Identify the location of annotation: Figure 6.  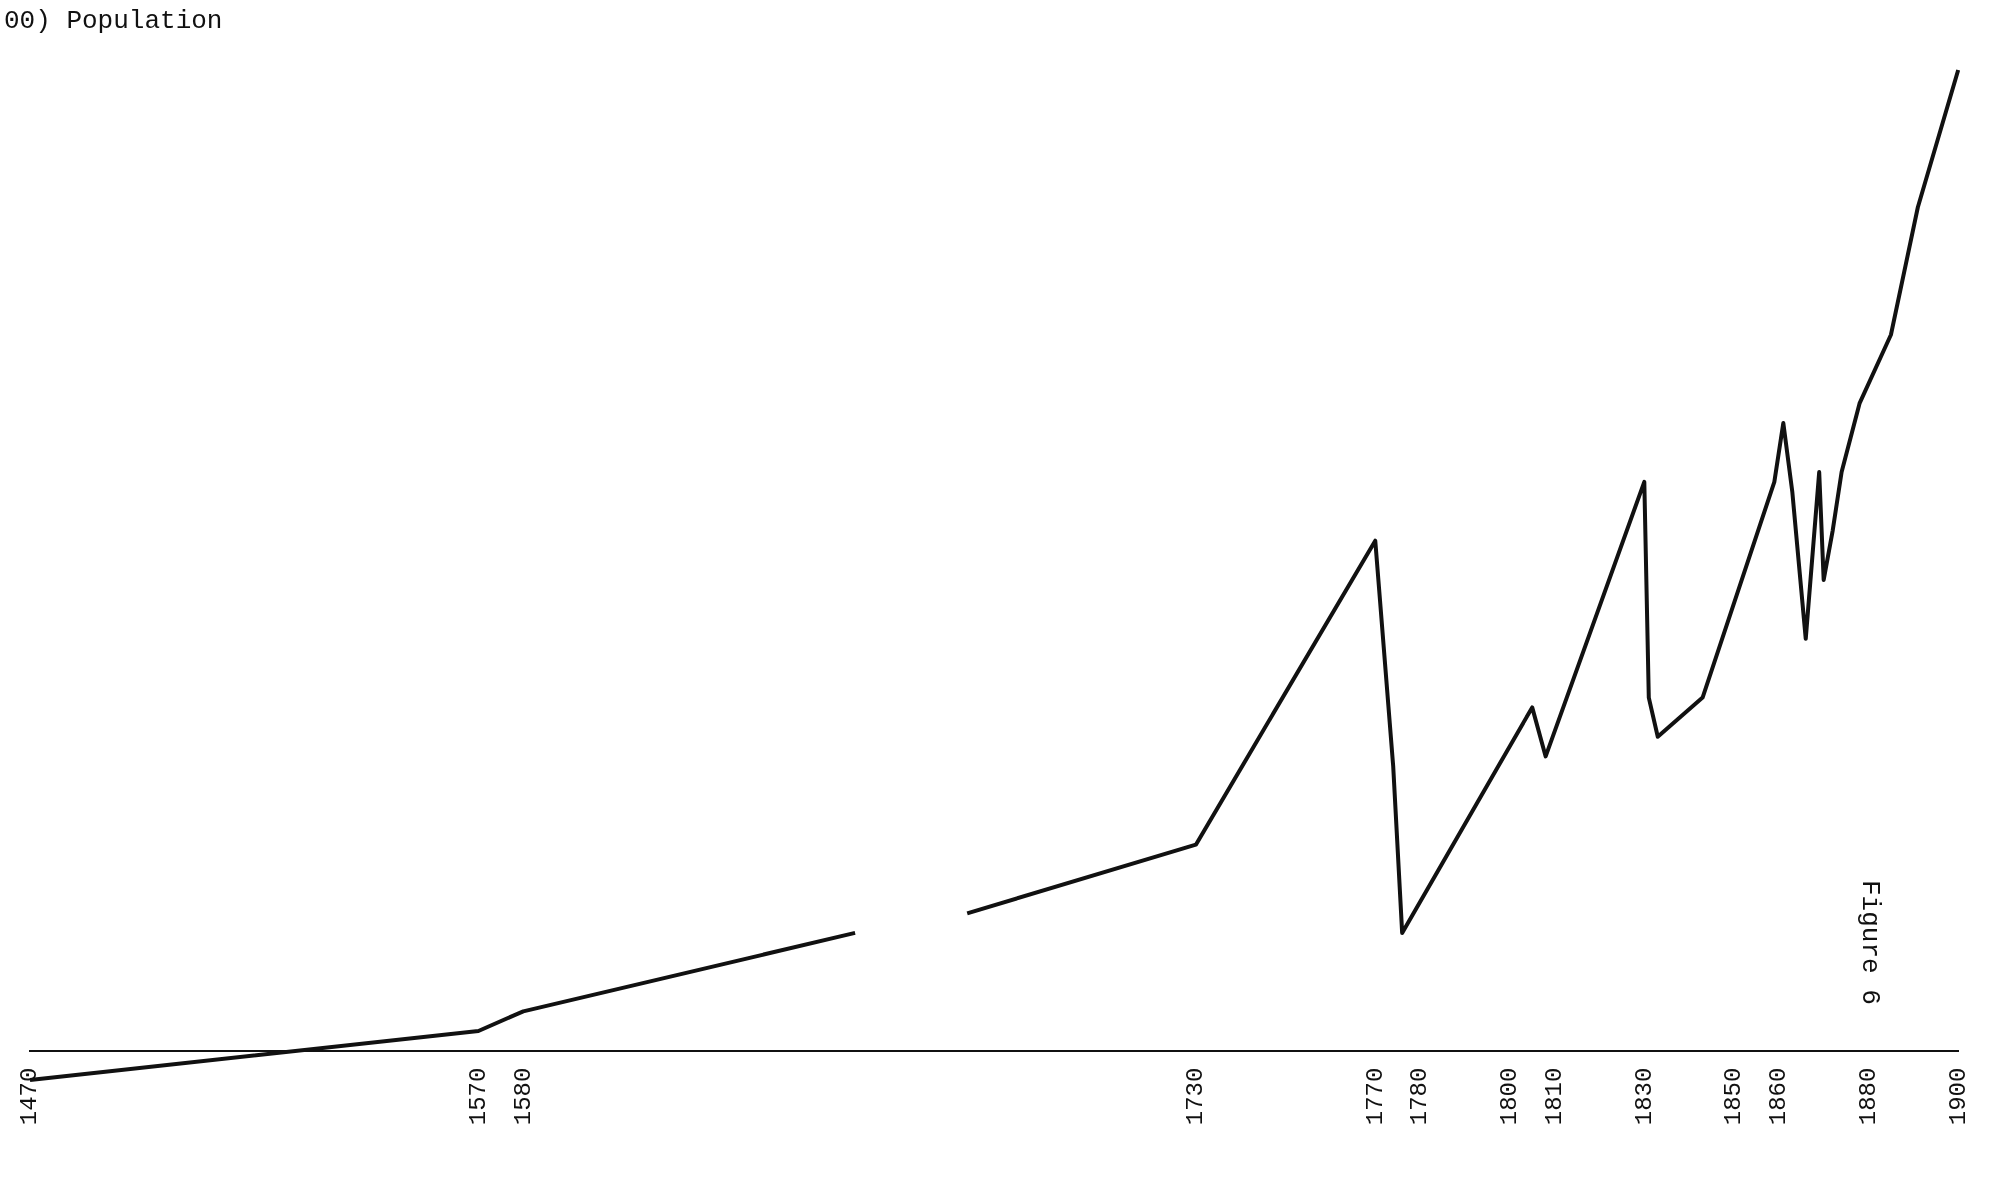
(1870, 942).